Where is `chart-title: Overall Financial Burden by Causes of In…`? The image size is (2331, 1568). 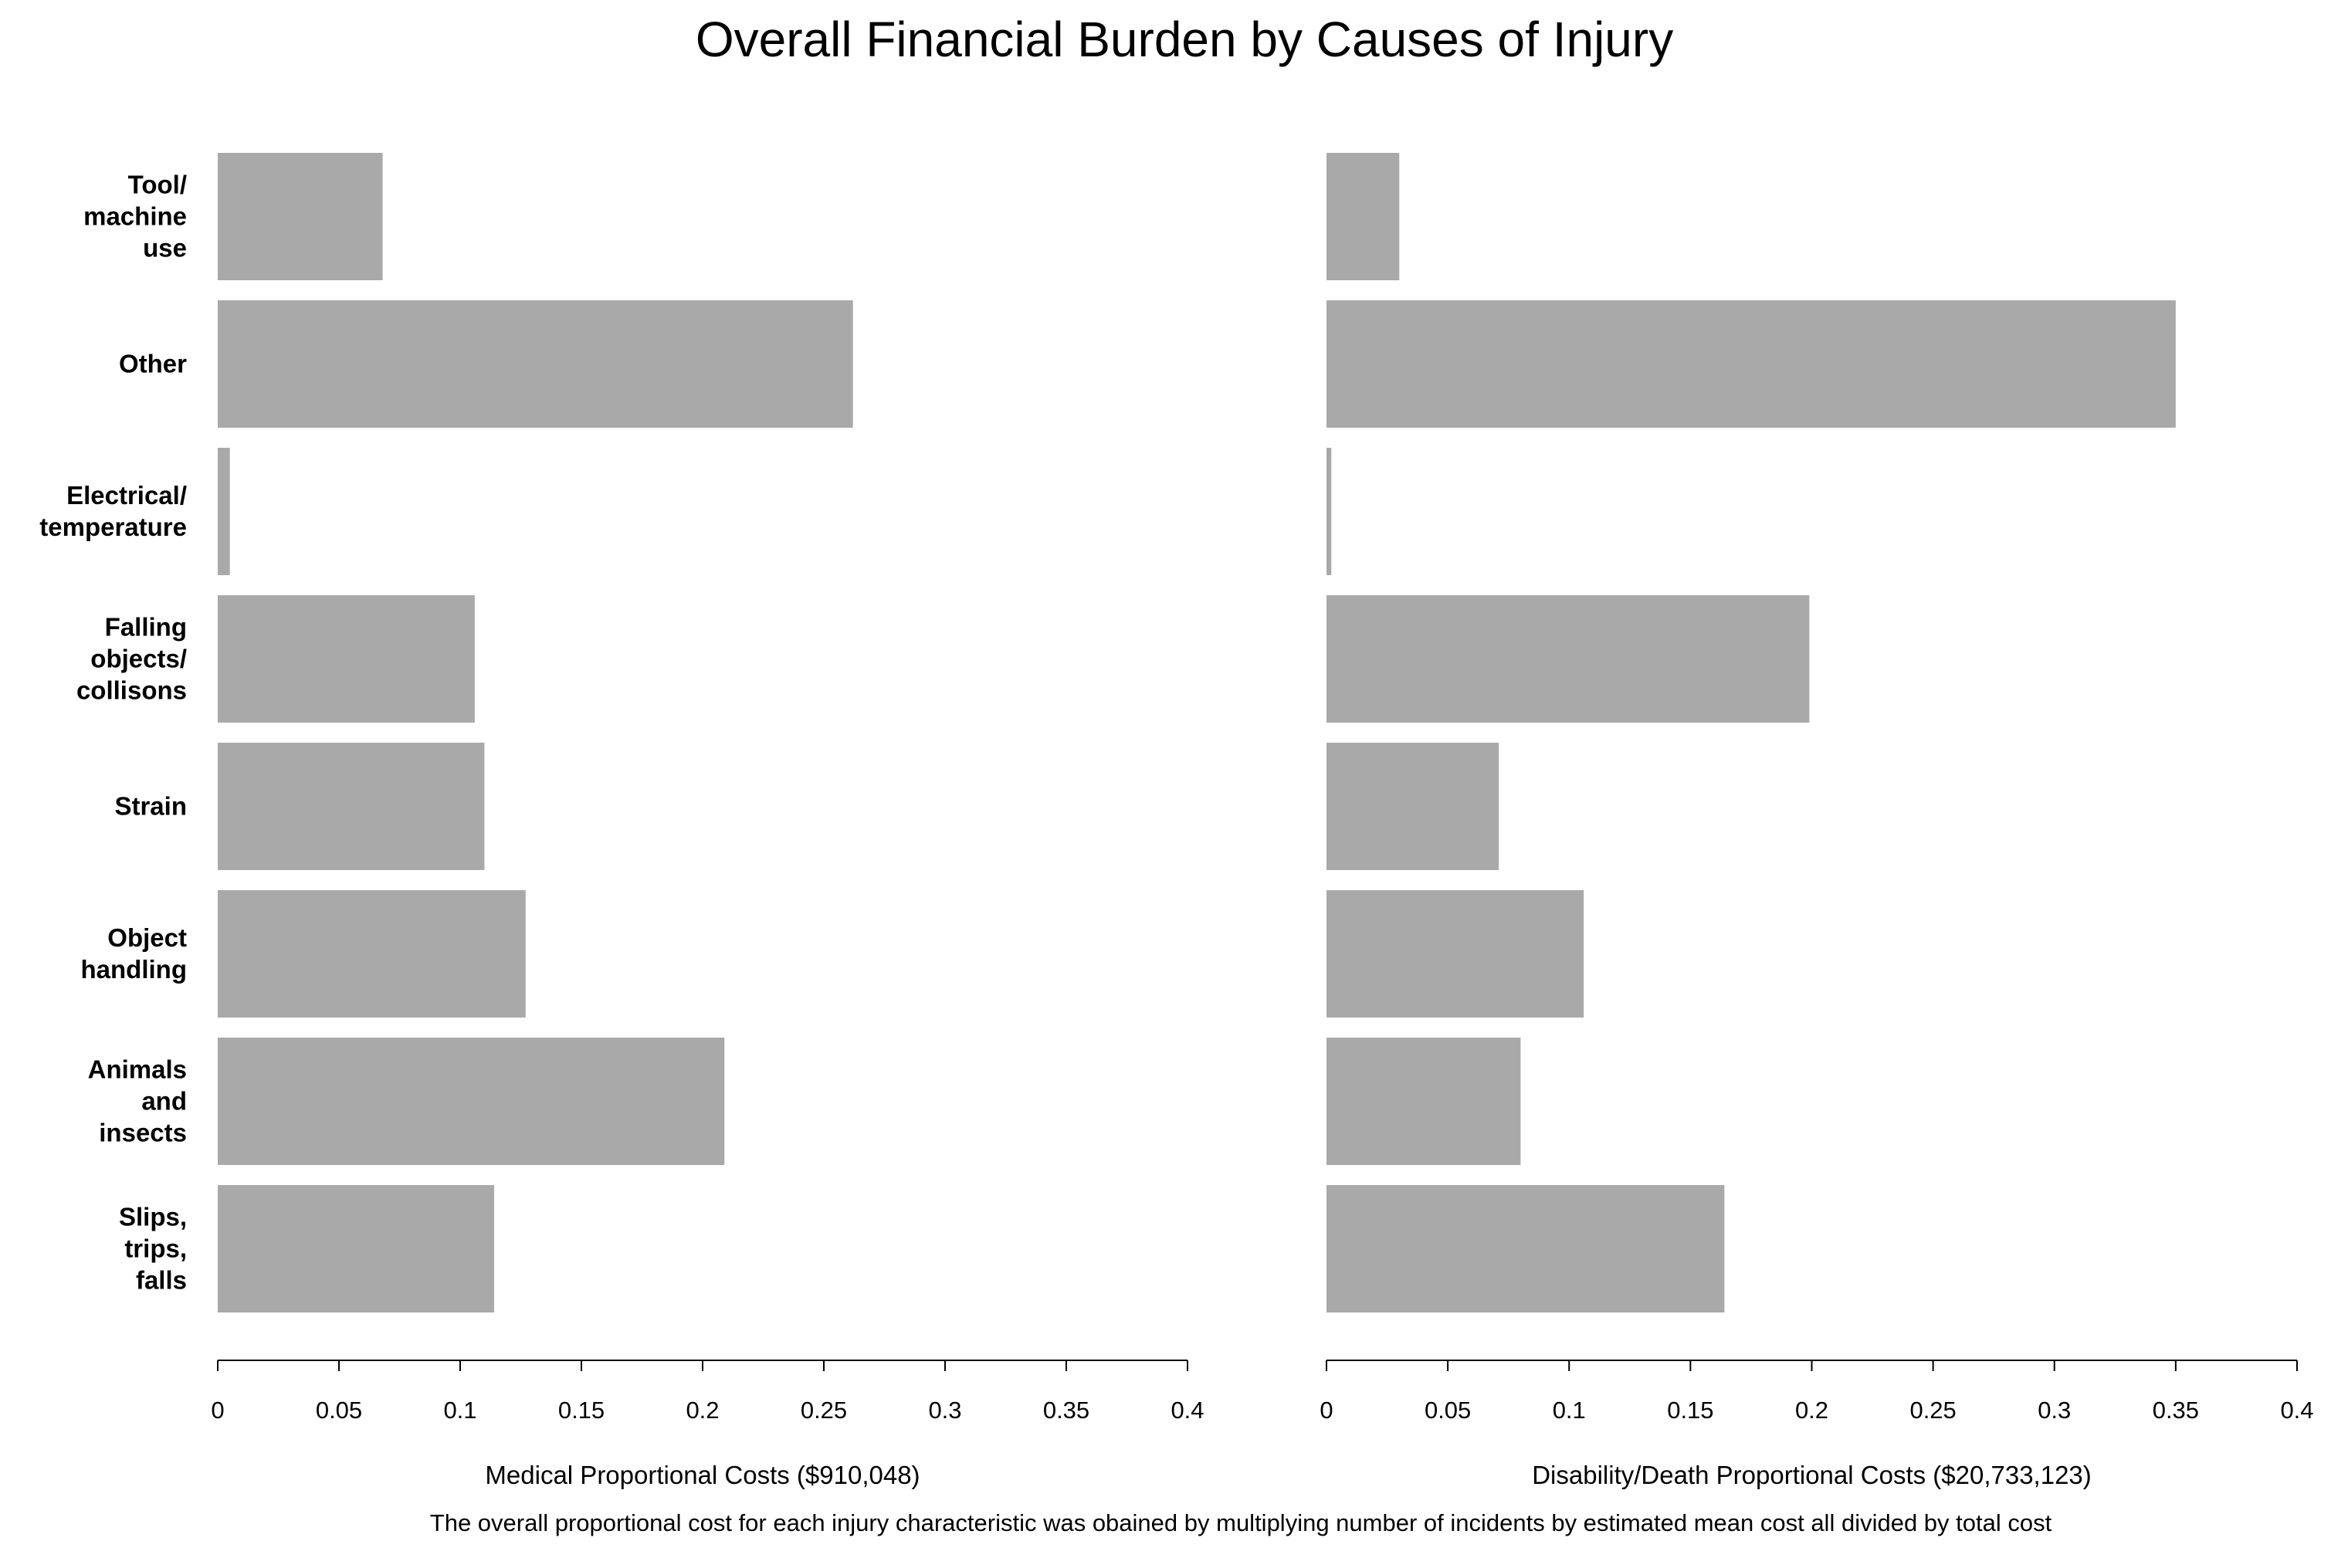
chart-title: Overall Financial Burden by Causes of In… is located at coordinates (1184, 39).